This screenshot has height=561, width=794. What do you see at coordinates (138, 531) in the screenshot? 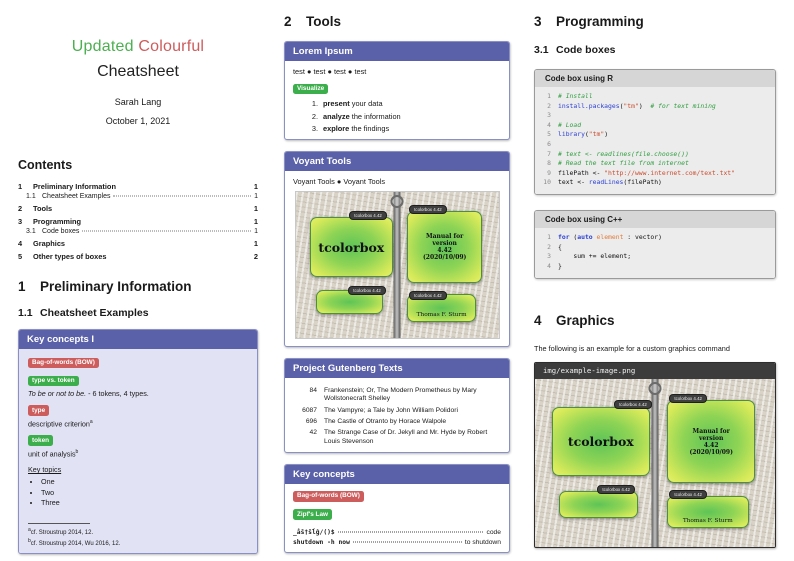
I see `footnote-a: acf. Stroustrup 2014, 12.` at bounding box center [138, 531].